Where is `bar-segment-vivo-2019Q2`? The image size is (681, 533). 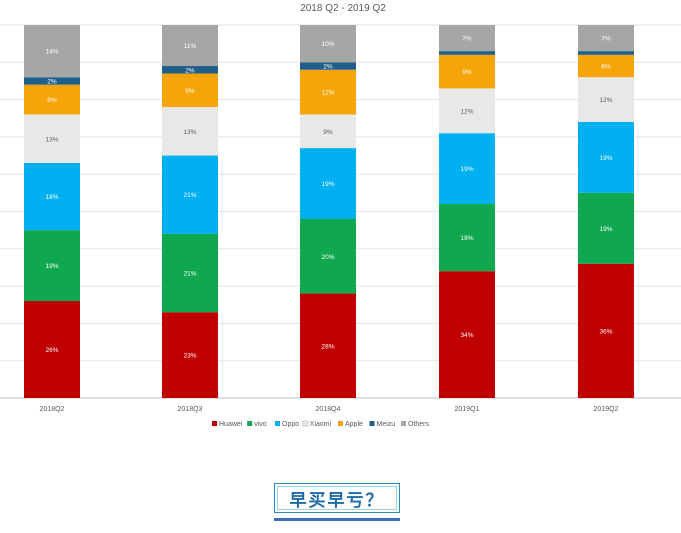
bar-segment-vivo-2019Q2 is located at coordinates (606, 228).